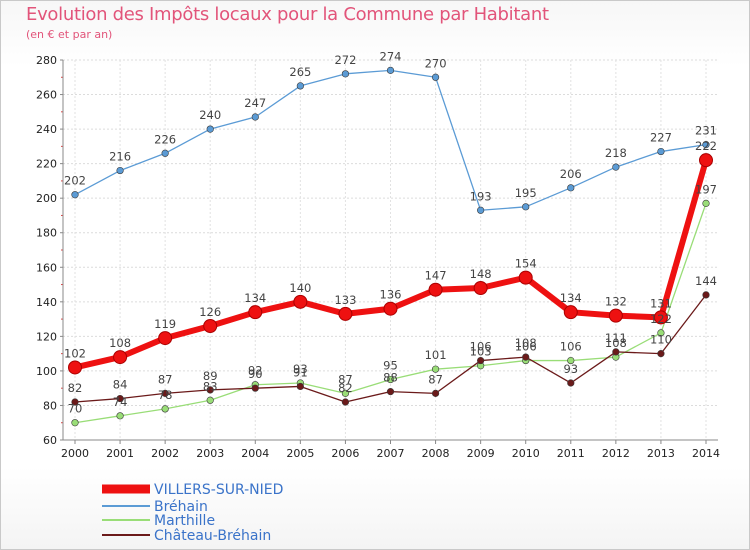  Describe the element at coordinates (391, 295) in the screenshot. I see `data-label: 136` at that location.